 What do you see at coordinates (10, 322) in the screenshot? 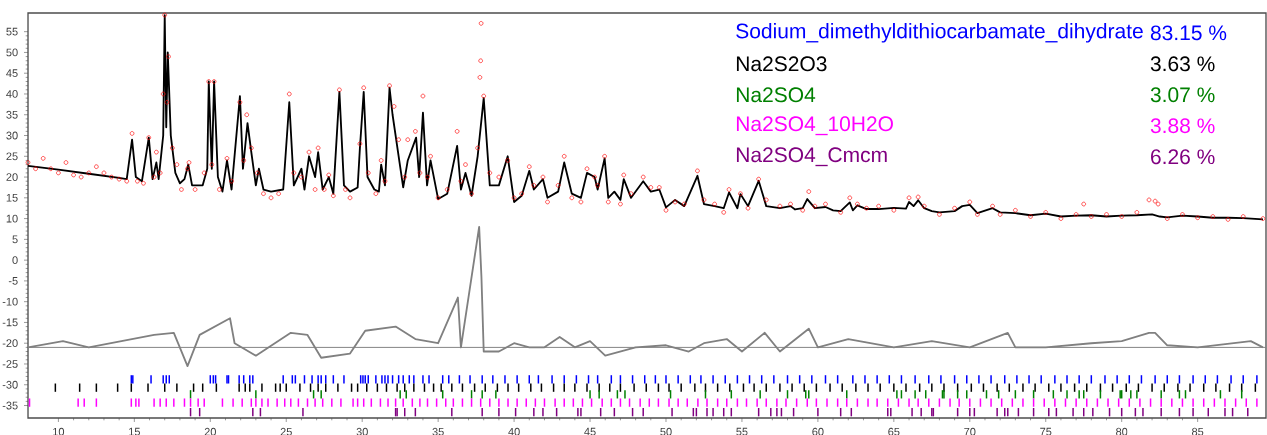
I see `y-tick-label: -15` at bounding box center [10, 322].